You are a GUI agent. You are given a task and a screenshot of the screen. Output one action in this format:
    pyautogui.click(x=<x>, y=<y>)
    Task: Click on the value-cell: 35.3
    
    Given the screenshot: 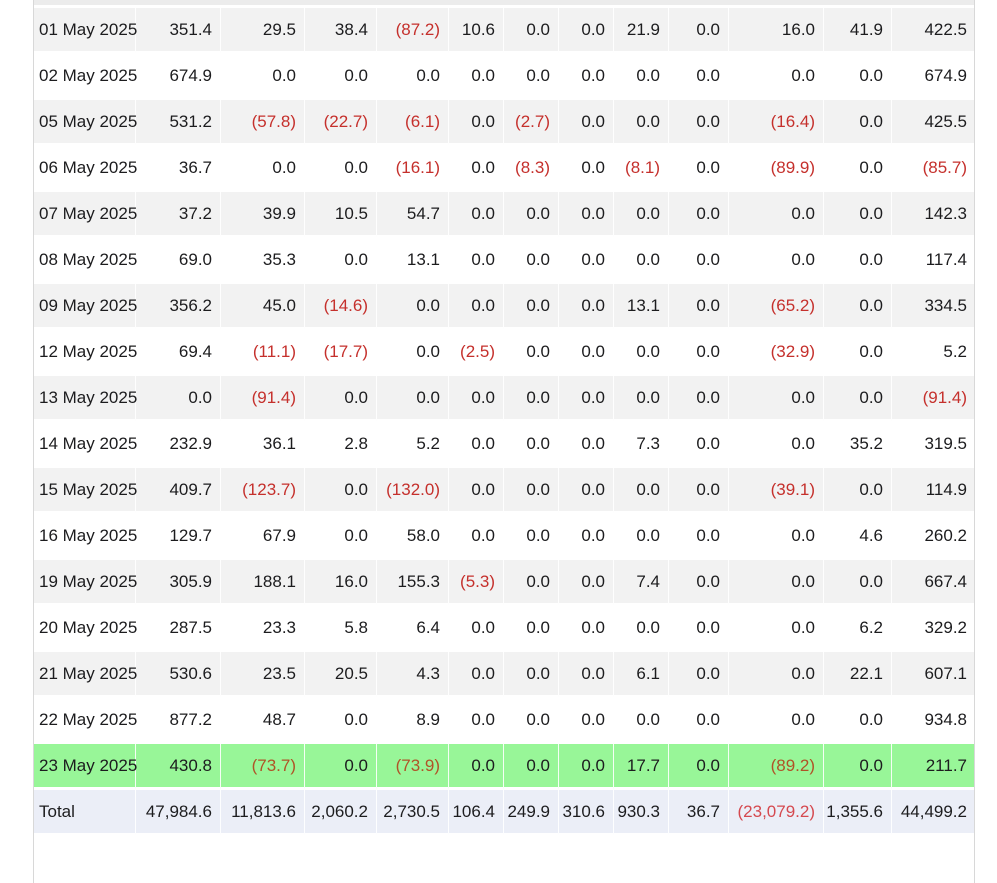 What is the action you would take?
    pyautogui.click(x=263, y=261)
    